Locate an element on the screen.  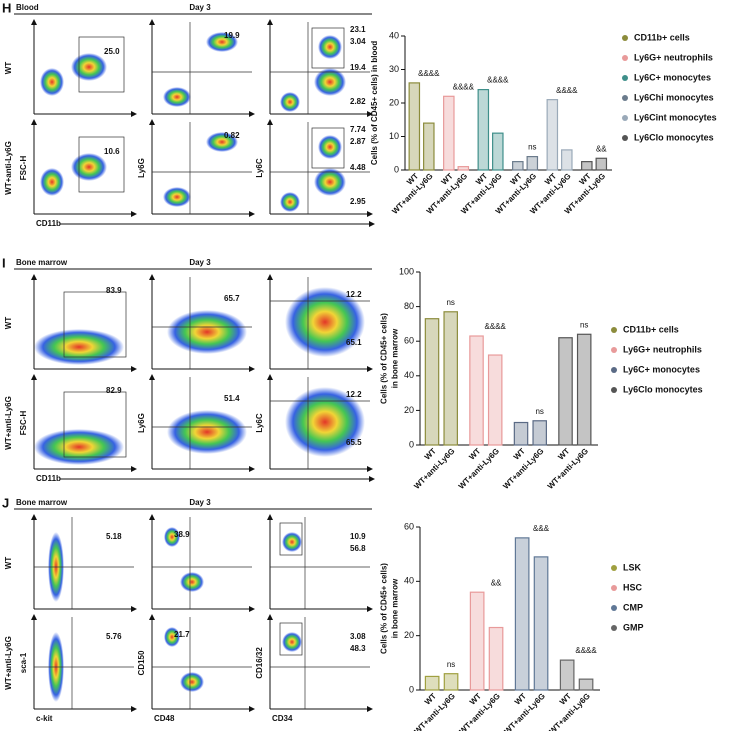
gate-value: 10.6 is located at coordinates (112, 151).